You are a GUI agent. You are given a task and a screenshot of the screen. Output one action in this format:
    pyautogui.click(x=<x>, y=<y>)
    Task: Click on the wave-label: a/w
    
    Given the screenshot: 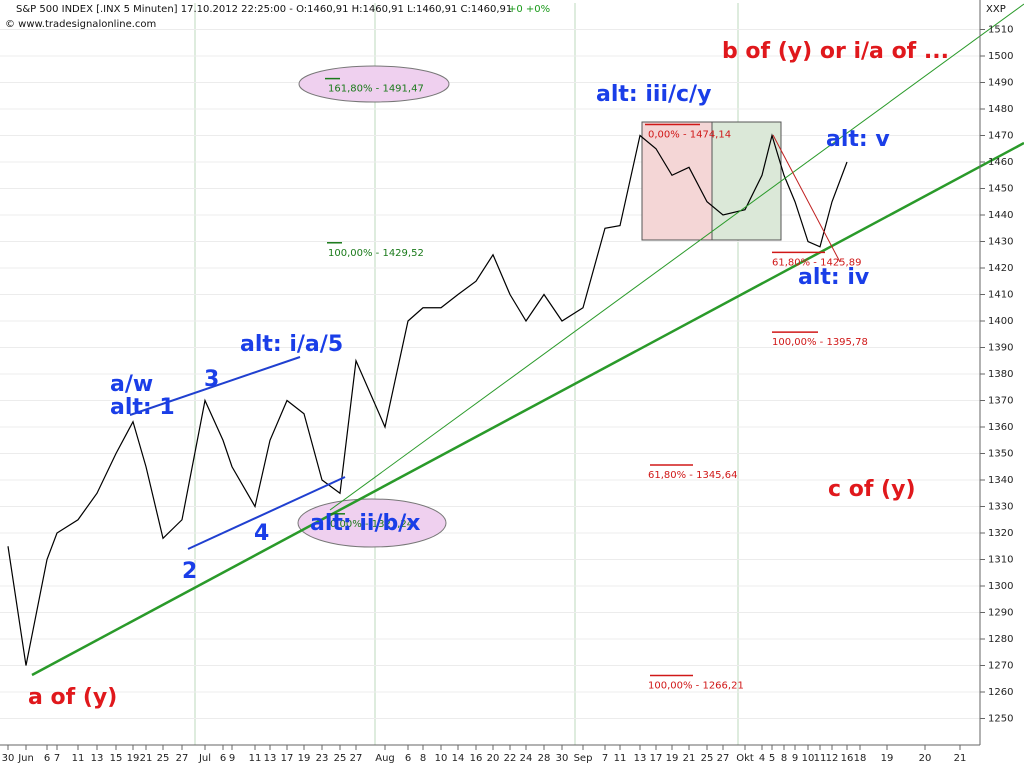 What is the action you would take?
    pyautogui.click(x=131, y=384)
    